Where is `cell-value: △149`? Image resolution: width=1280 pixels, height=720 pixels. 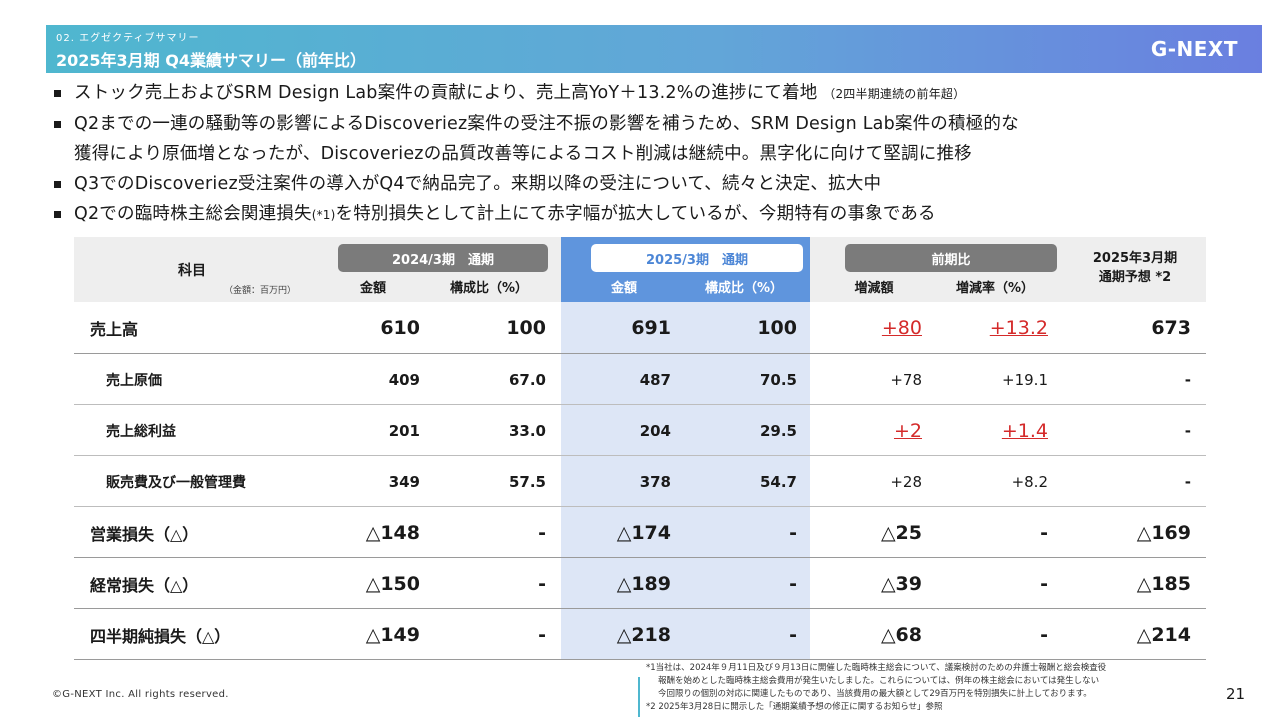 cell-value: △149 is located at coordinates (392, 634).